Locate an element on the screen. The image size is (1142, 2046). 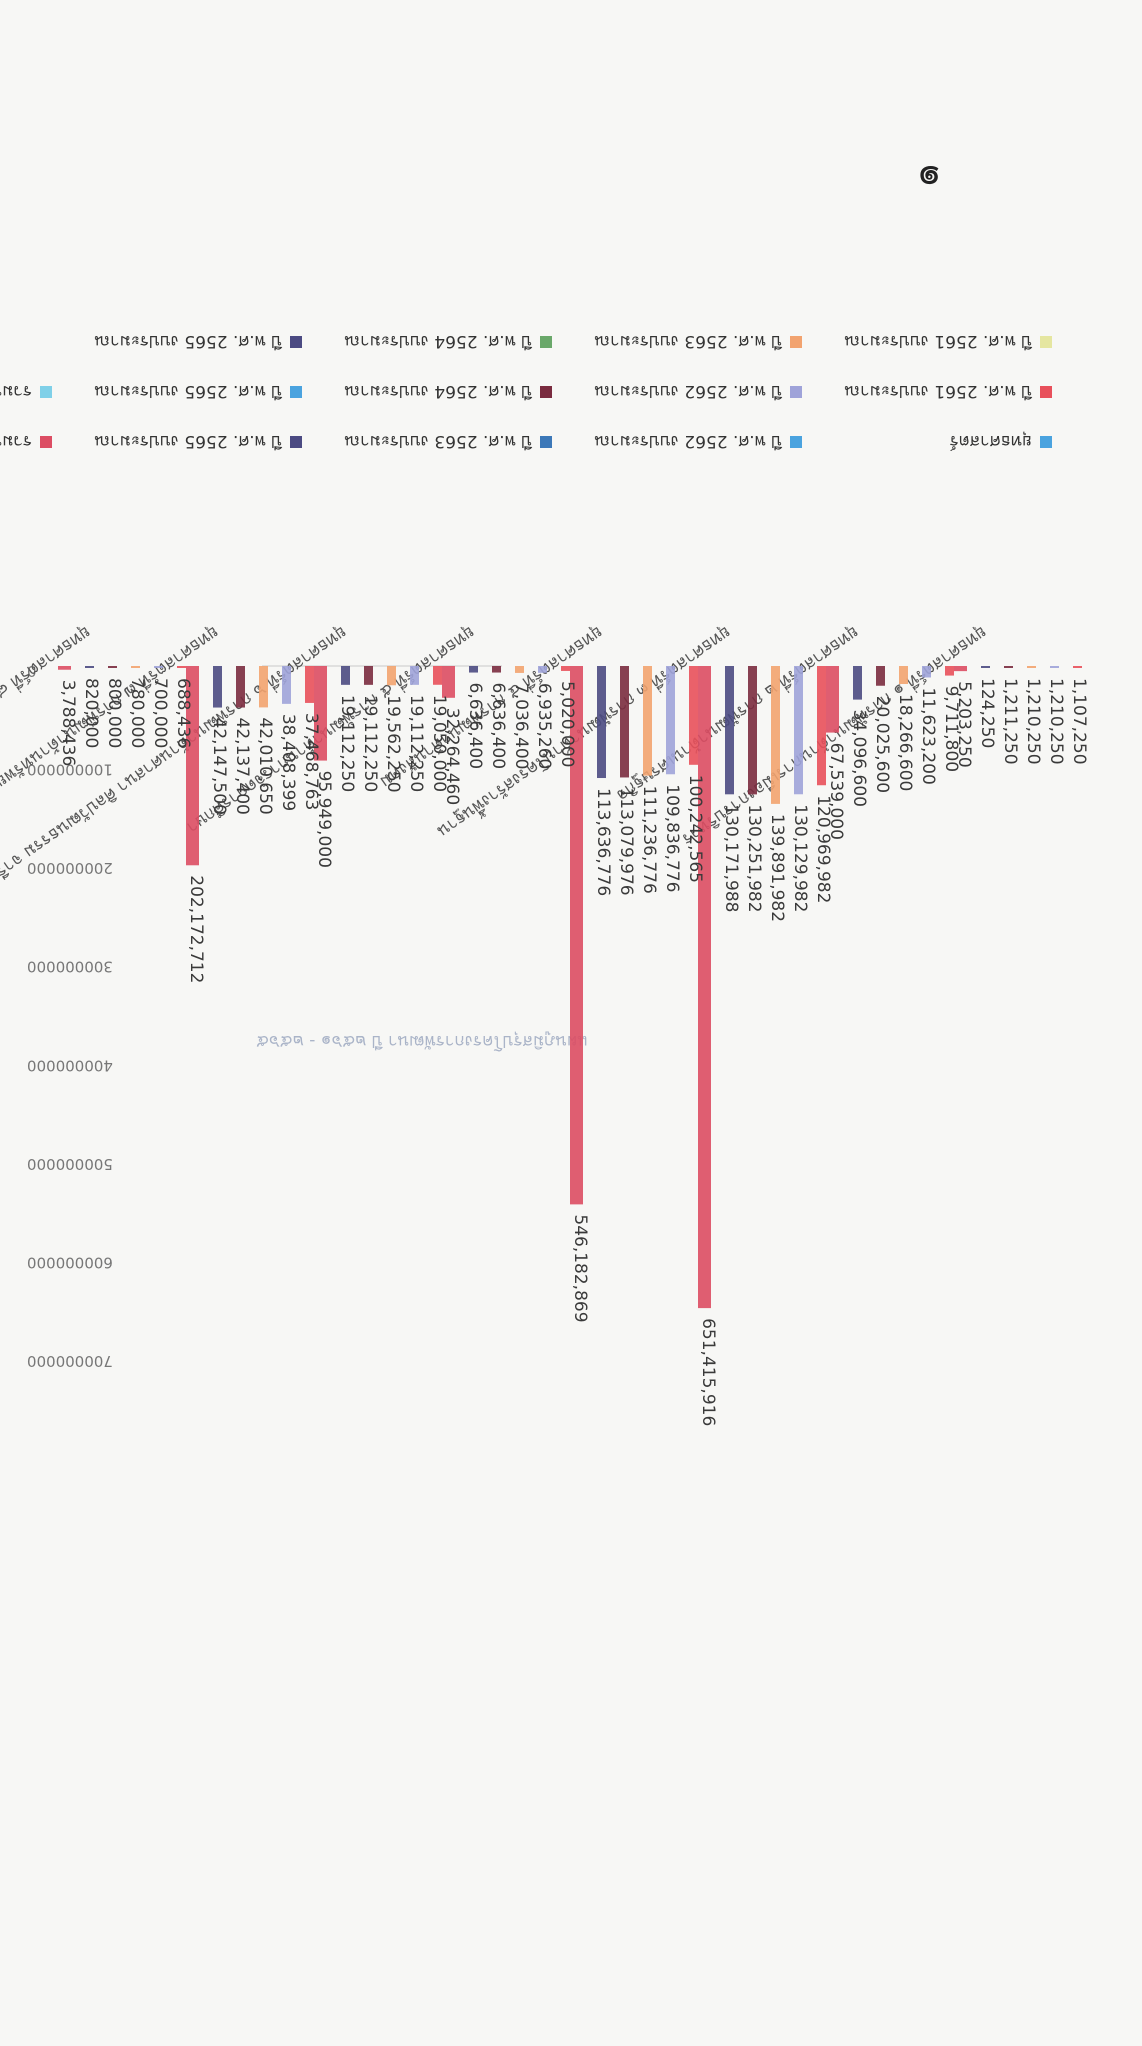
value-label: 5,203,250 is located at coordinates (964, 724).